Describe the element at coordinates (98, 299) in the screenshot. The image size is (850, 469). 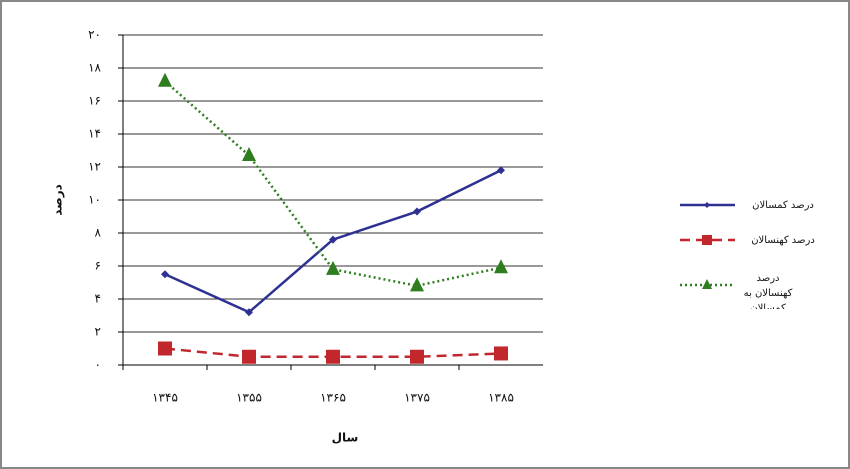
I see `y-tick-label: ۴` at that location.